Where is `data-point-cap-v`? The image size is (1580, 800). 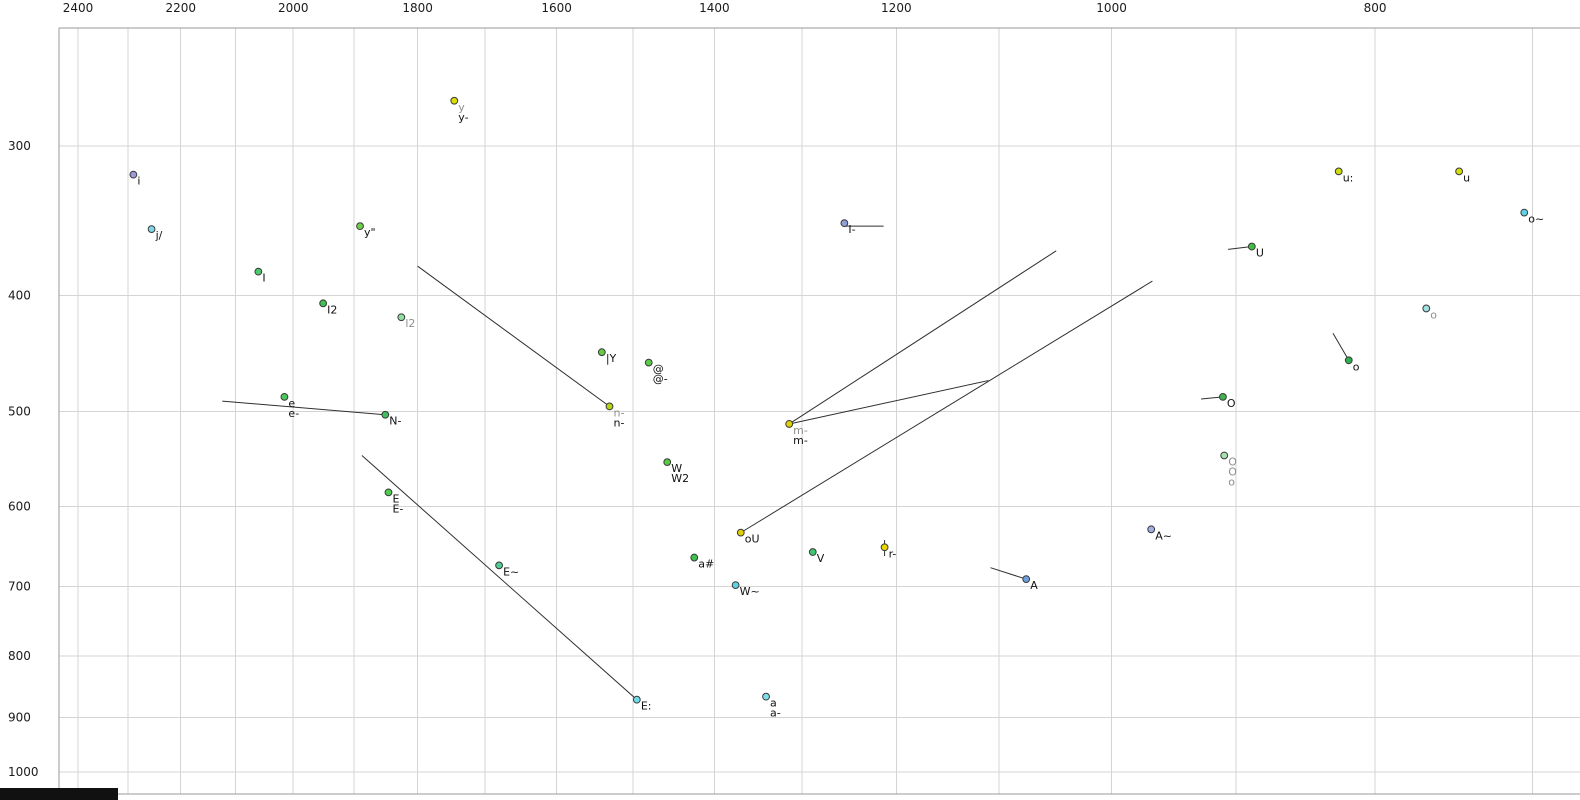
data-point-cap-v is located at coordinates (812, 552).